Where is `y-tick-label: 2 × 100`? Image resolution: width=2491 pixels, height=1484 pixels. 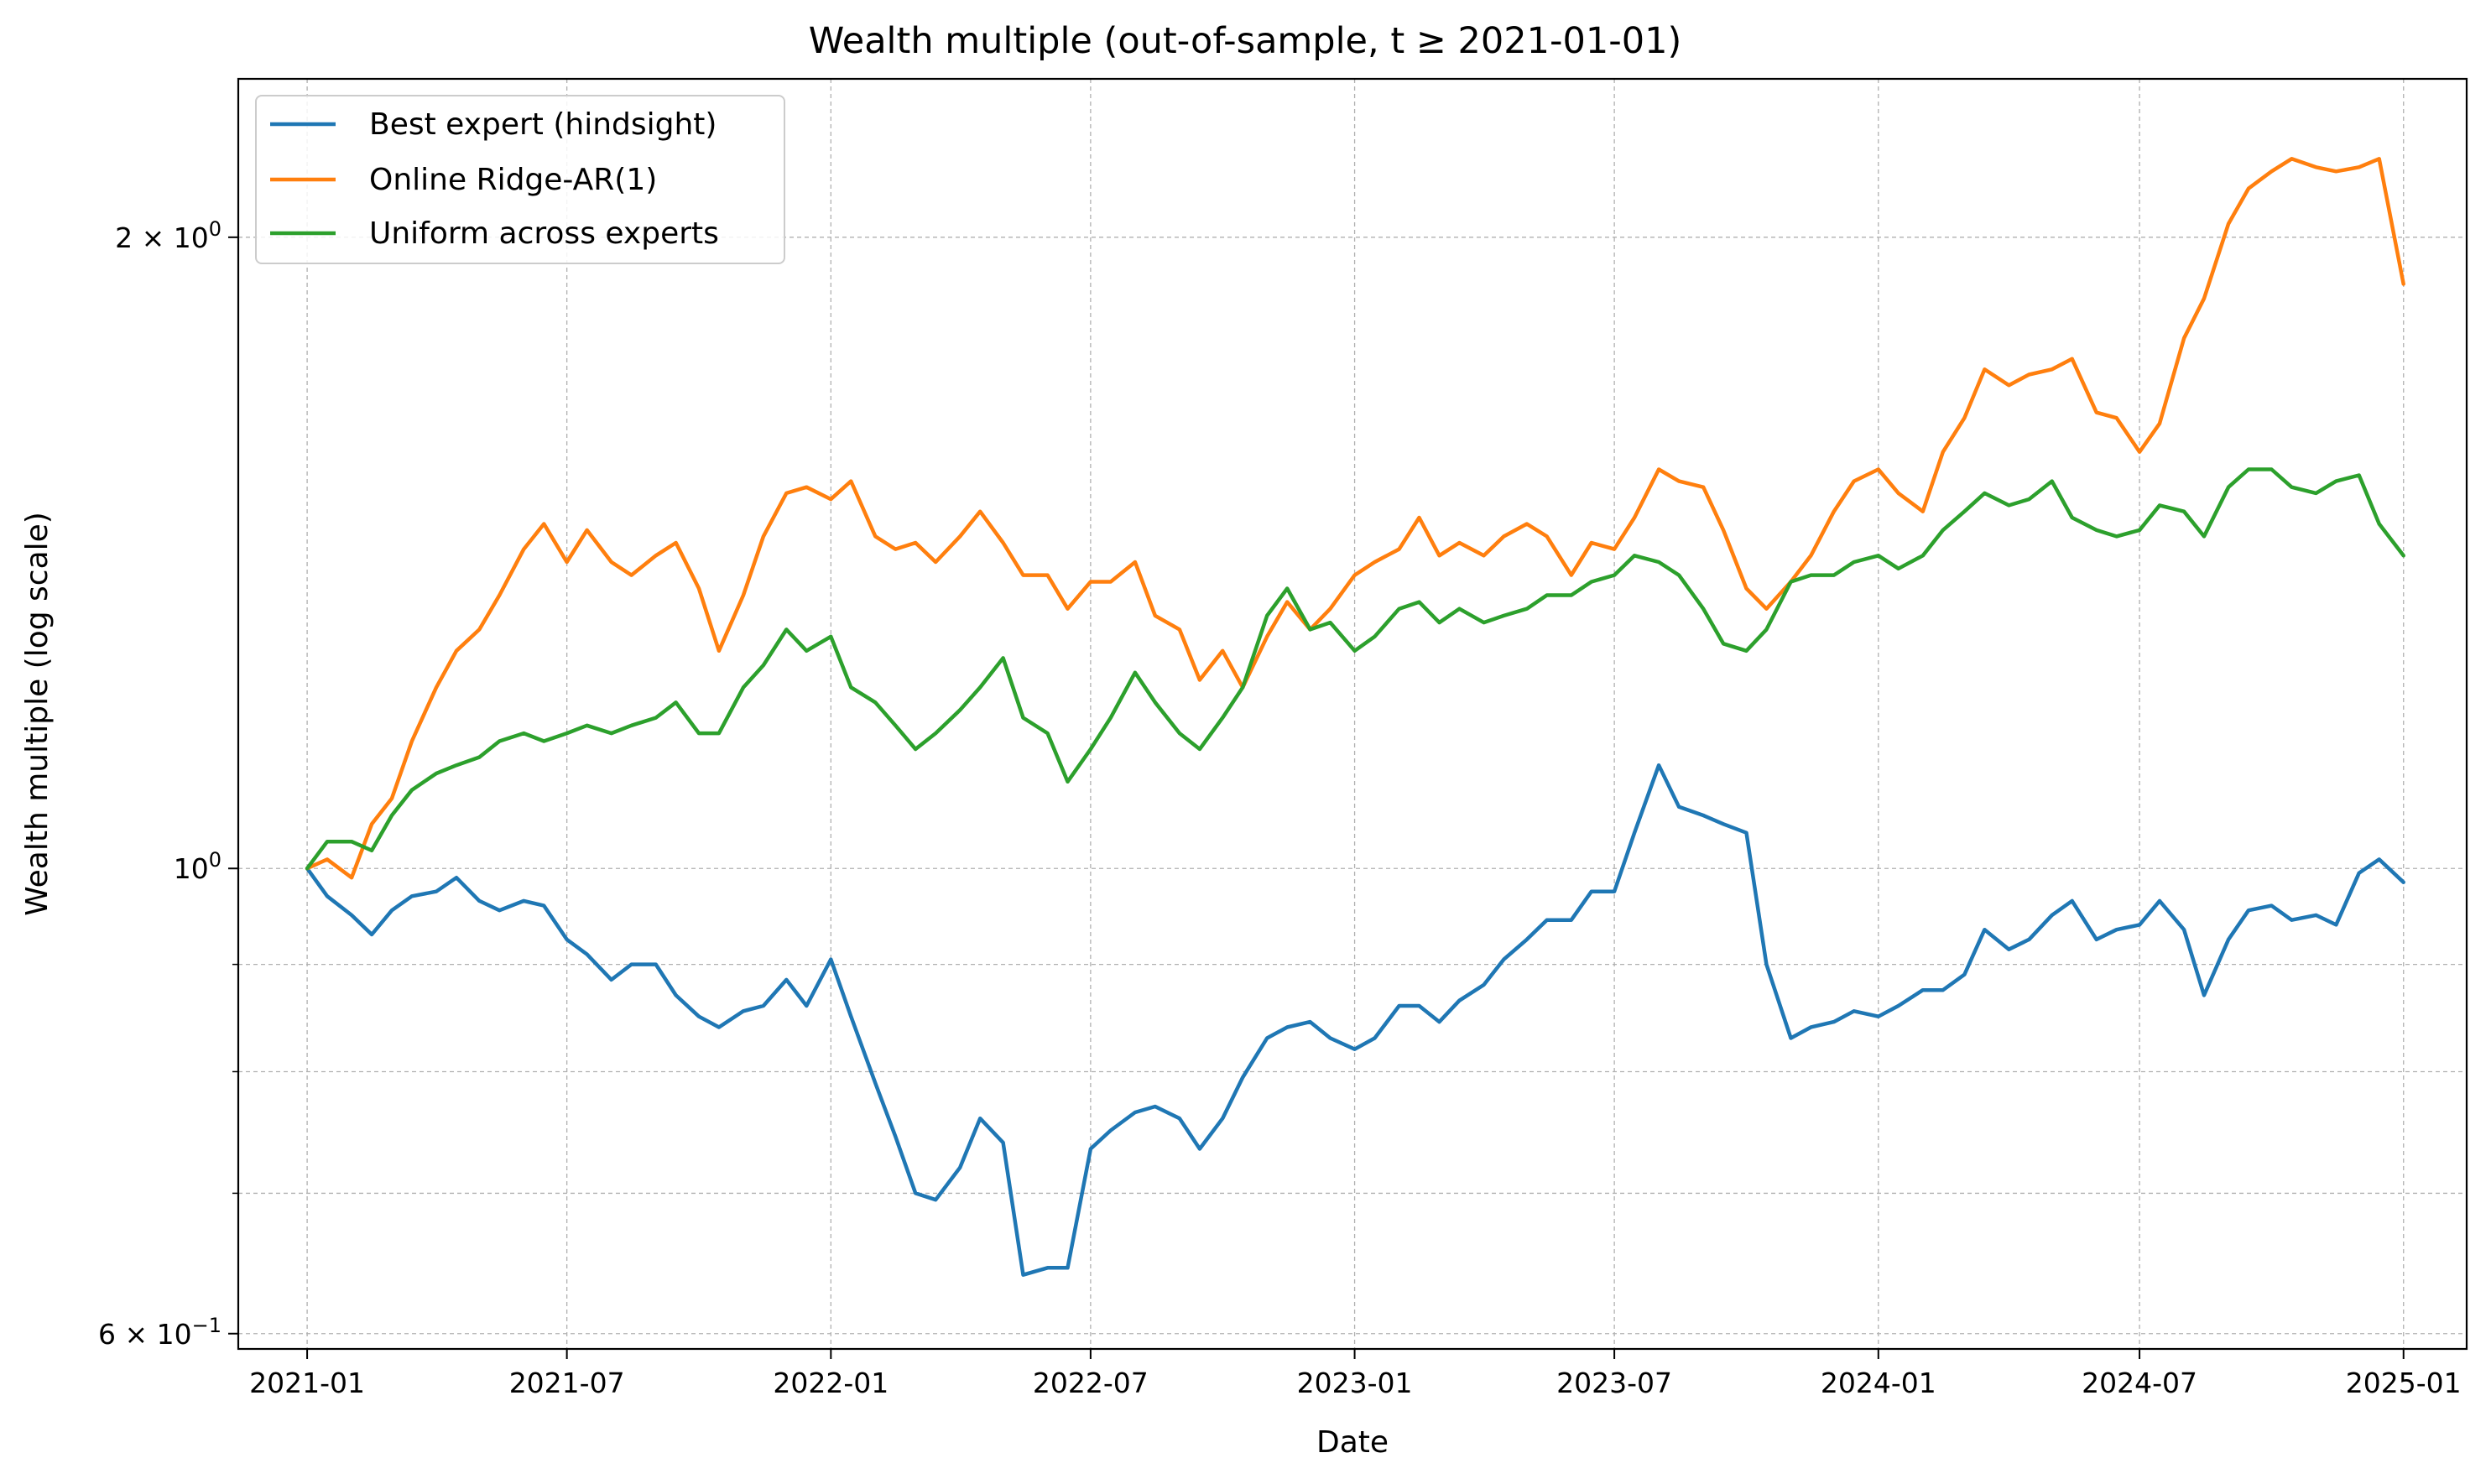
y-tick-label: 2 × 100 is located at coordinates (168, 235).